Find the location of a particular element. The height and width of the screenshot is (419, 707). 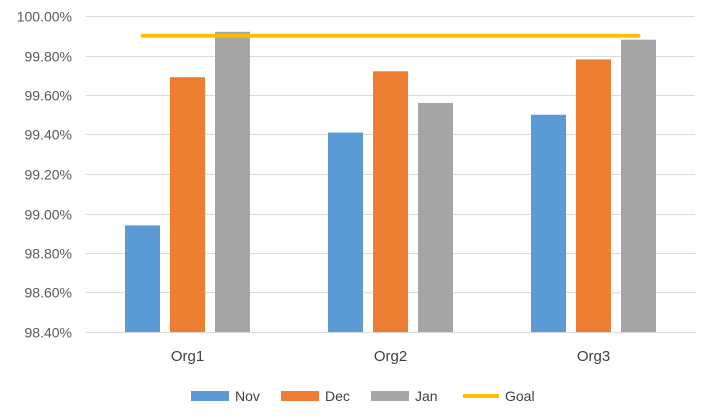

y-tick-label: 99.60% is located at coordinates (48, 96).